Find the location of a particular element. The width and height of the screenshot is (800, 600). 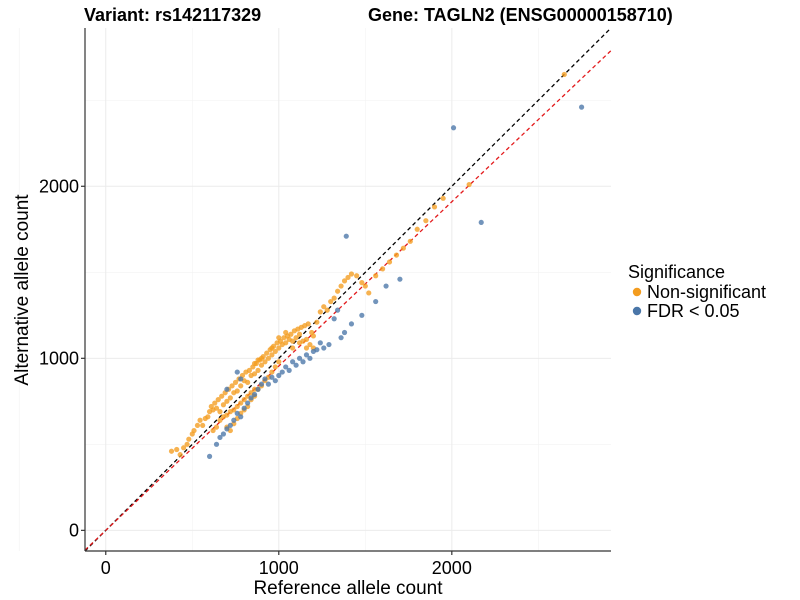

legend-title: Significance is located at coordinates (676, 272).